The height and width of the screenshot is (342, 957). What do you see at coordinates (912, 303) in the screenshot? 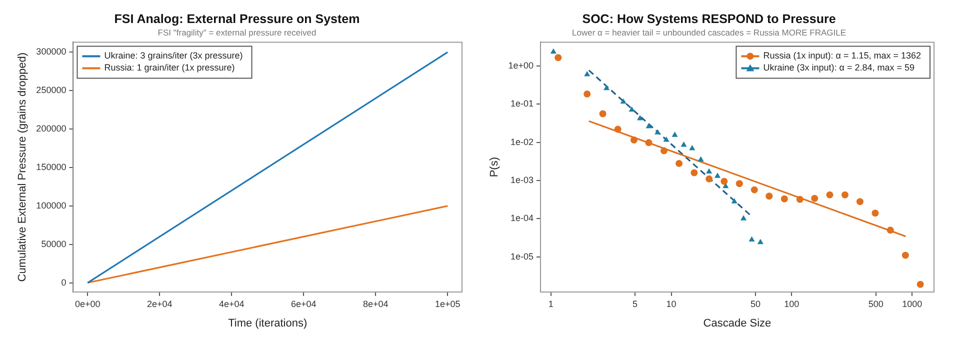
I see `x-tick-label: 1000` at bounding box center [912, 303].